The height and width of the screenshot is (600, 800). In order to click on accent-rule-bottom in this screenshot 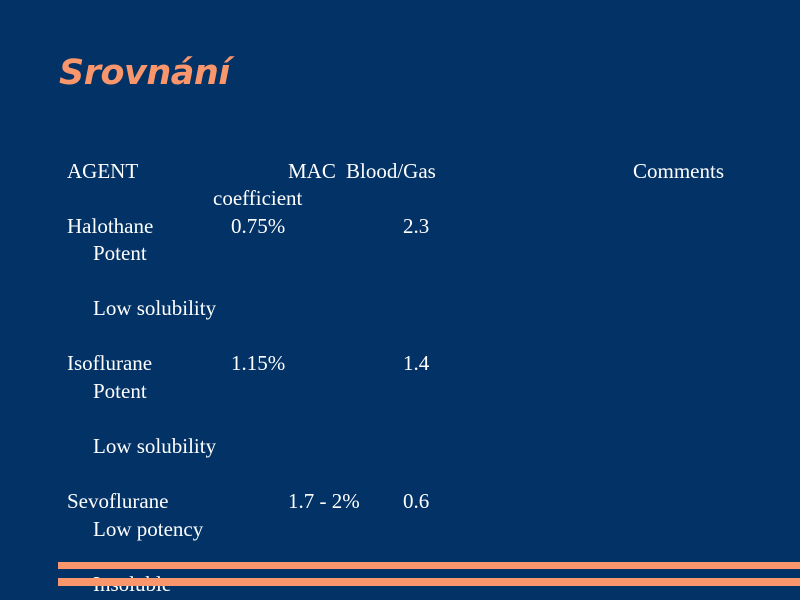, I will do `click(429, 582)`.